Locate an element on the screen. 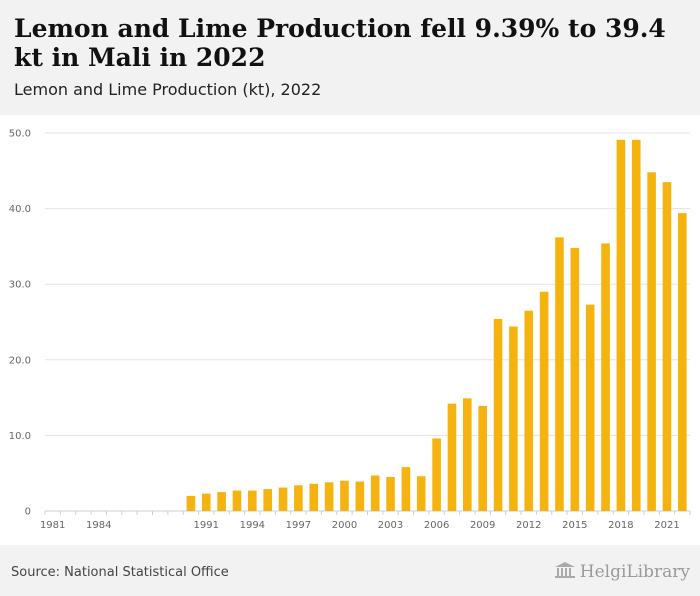 The width and height of the screenshot is (700, 596). bar-1997 is located at coordinates (298, 498).